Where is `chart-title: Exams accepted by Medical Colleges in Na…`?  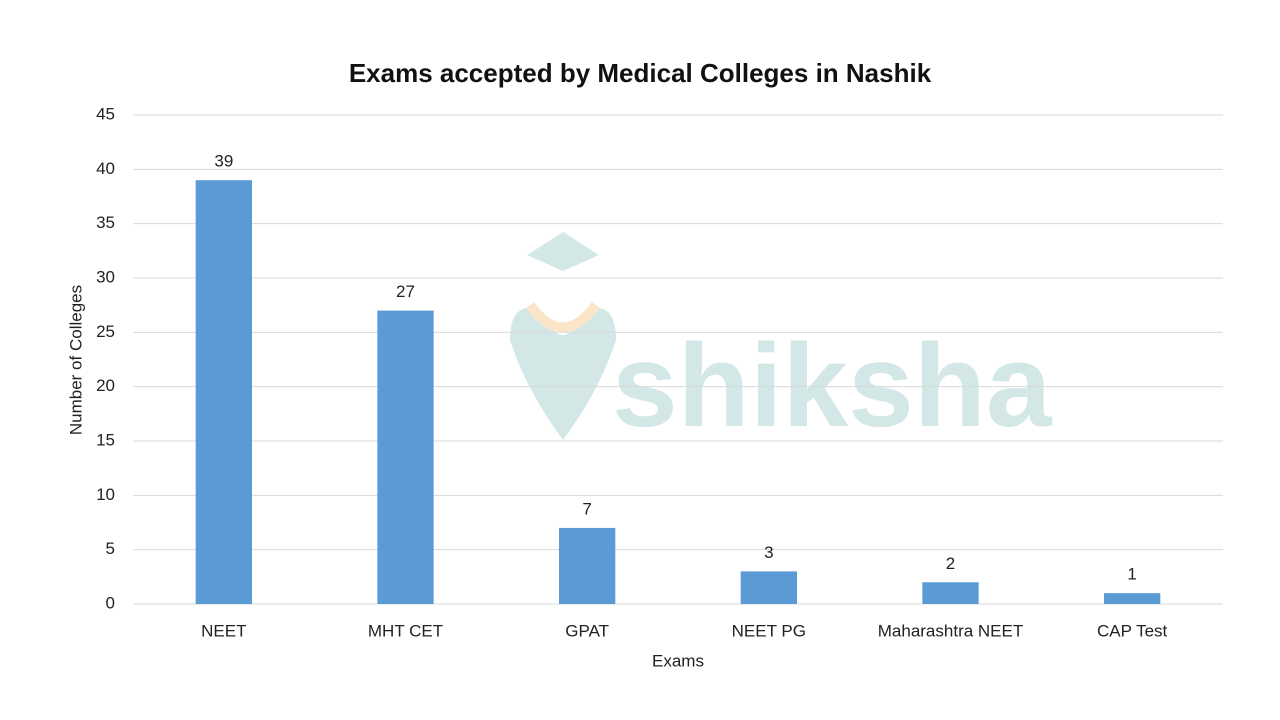
chart-title: Exams accepted by Medical Colleges in Na… is located at coordinates (640, 73).